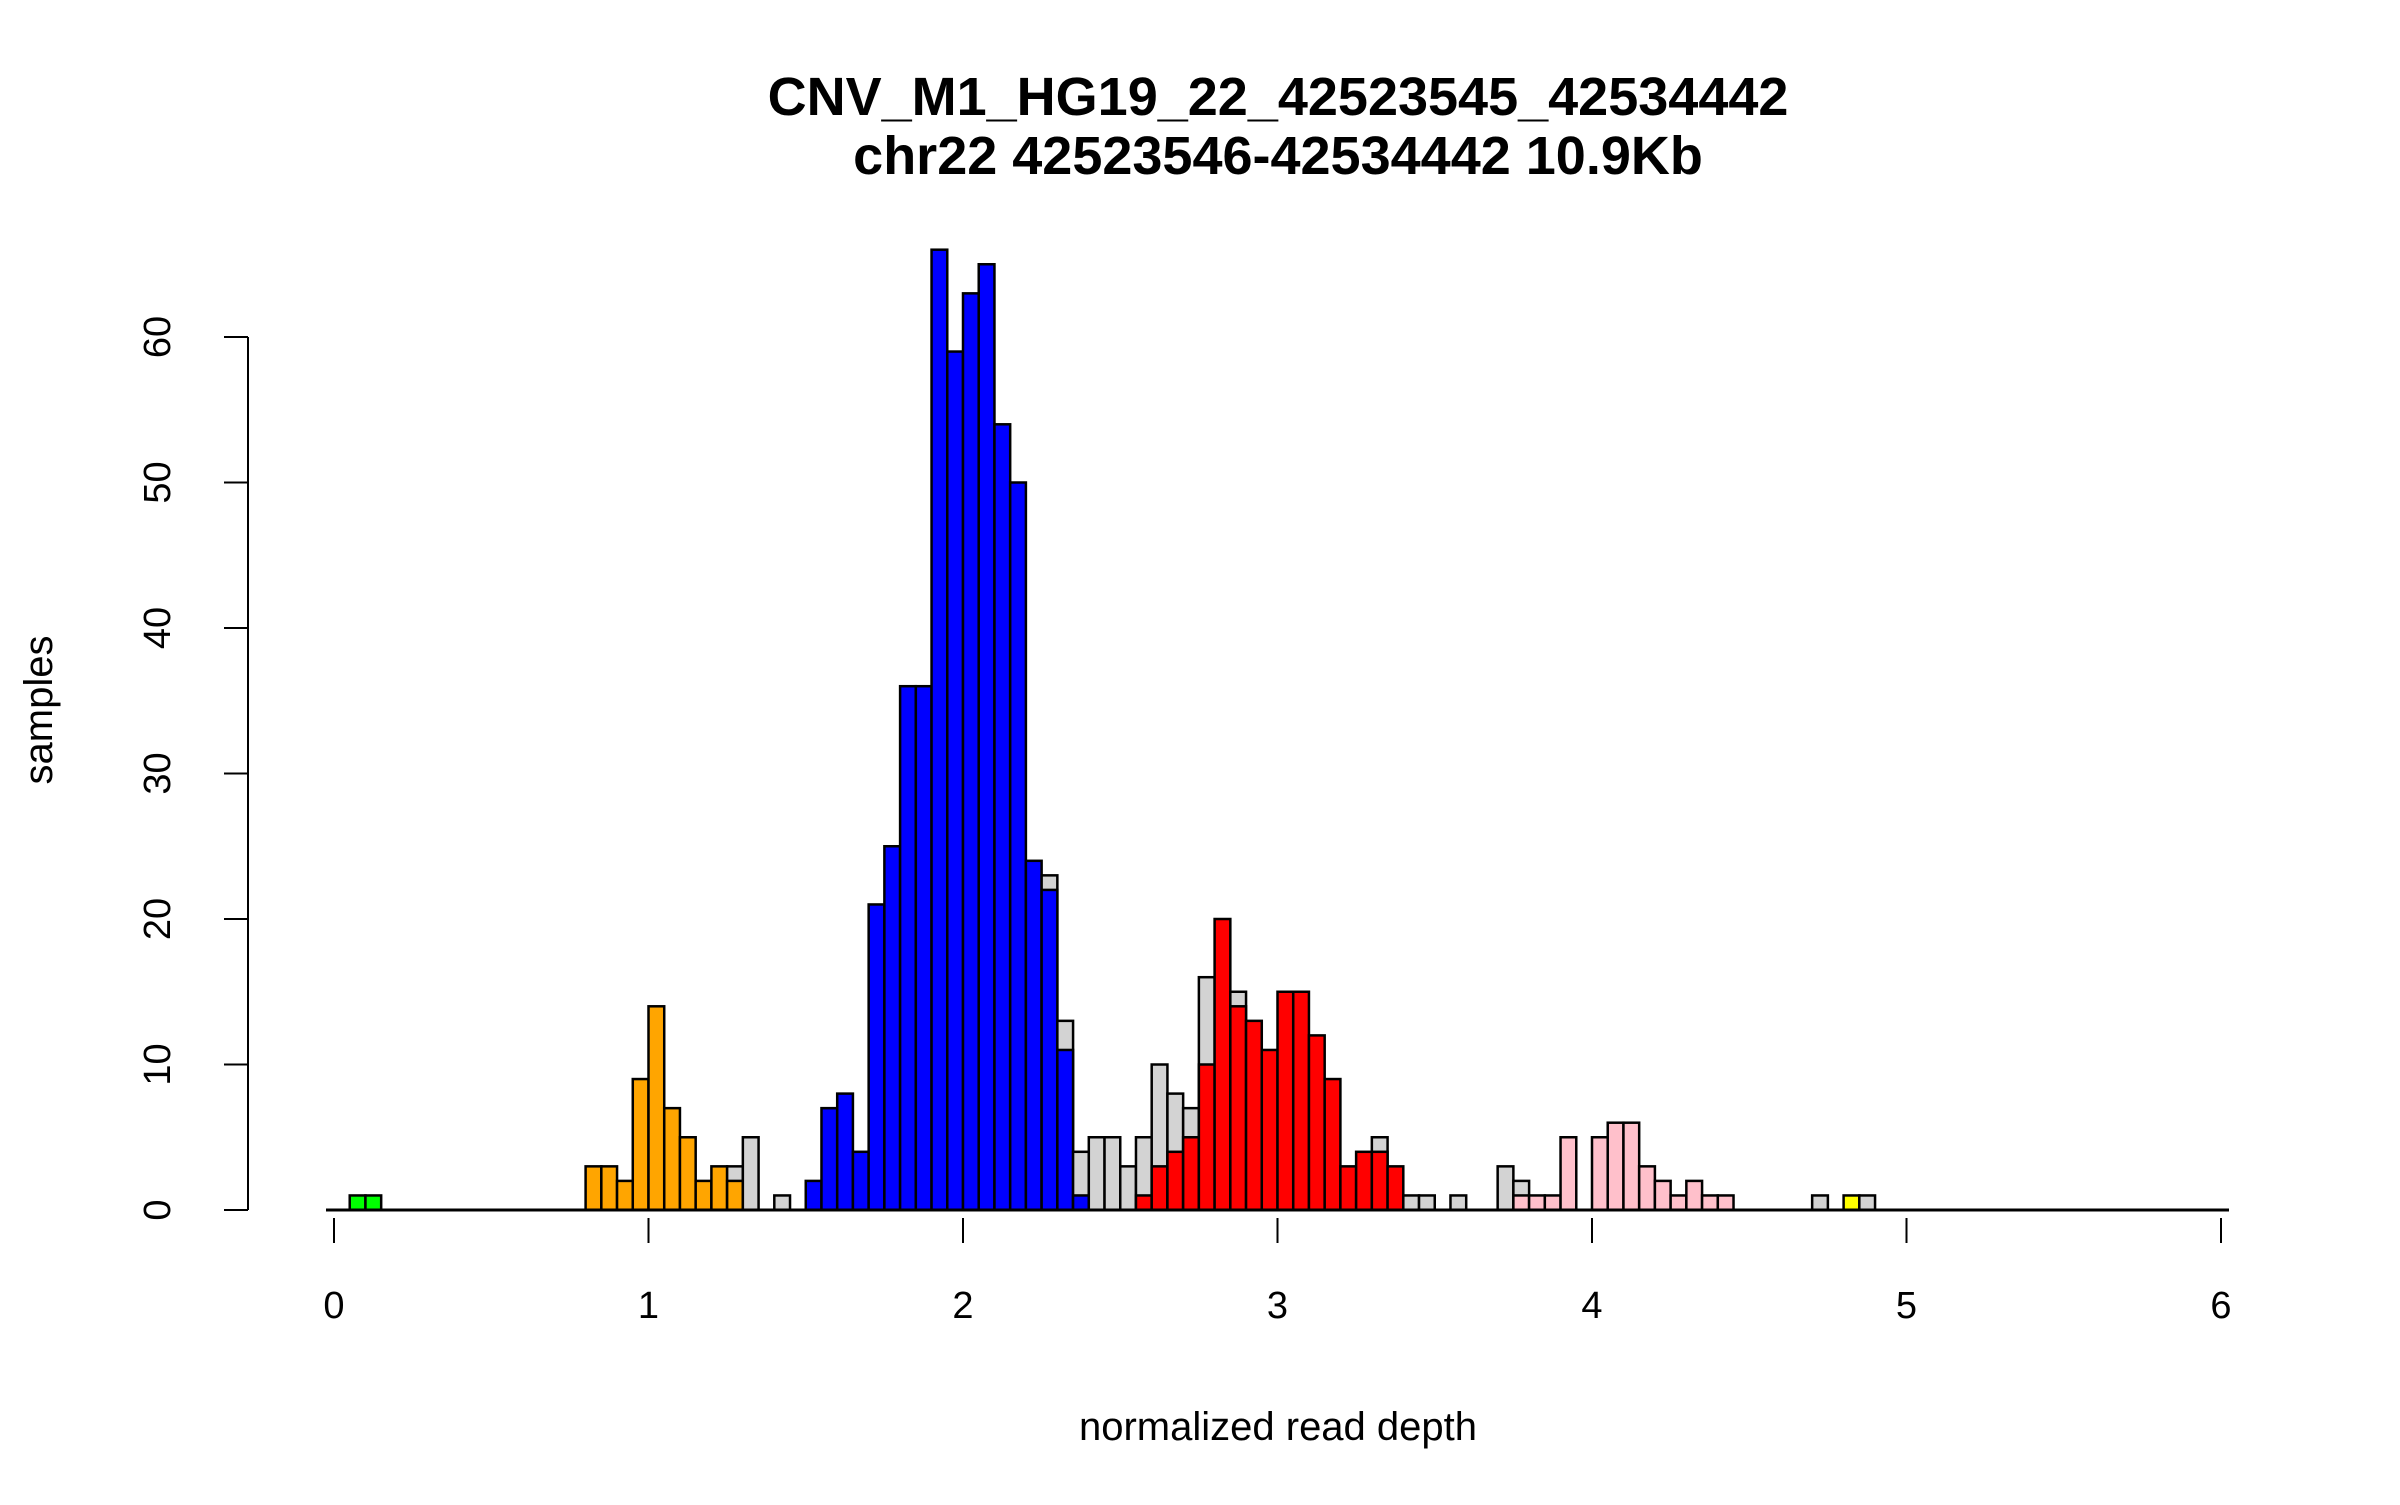 This screenshot has height=1505, width=2400. Describe the element at coordinates (39, 710) in the screenshot. I see `y-axis-label: samples` at that location.